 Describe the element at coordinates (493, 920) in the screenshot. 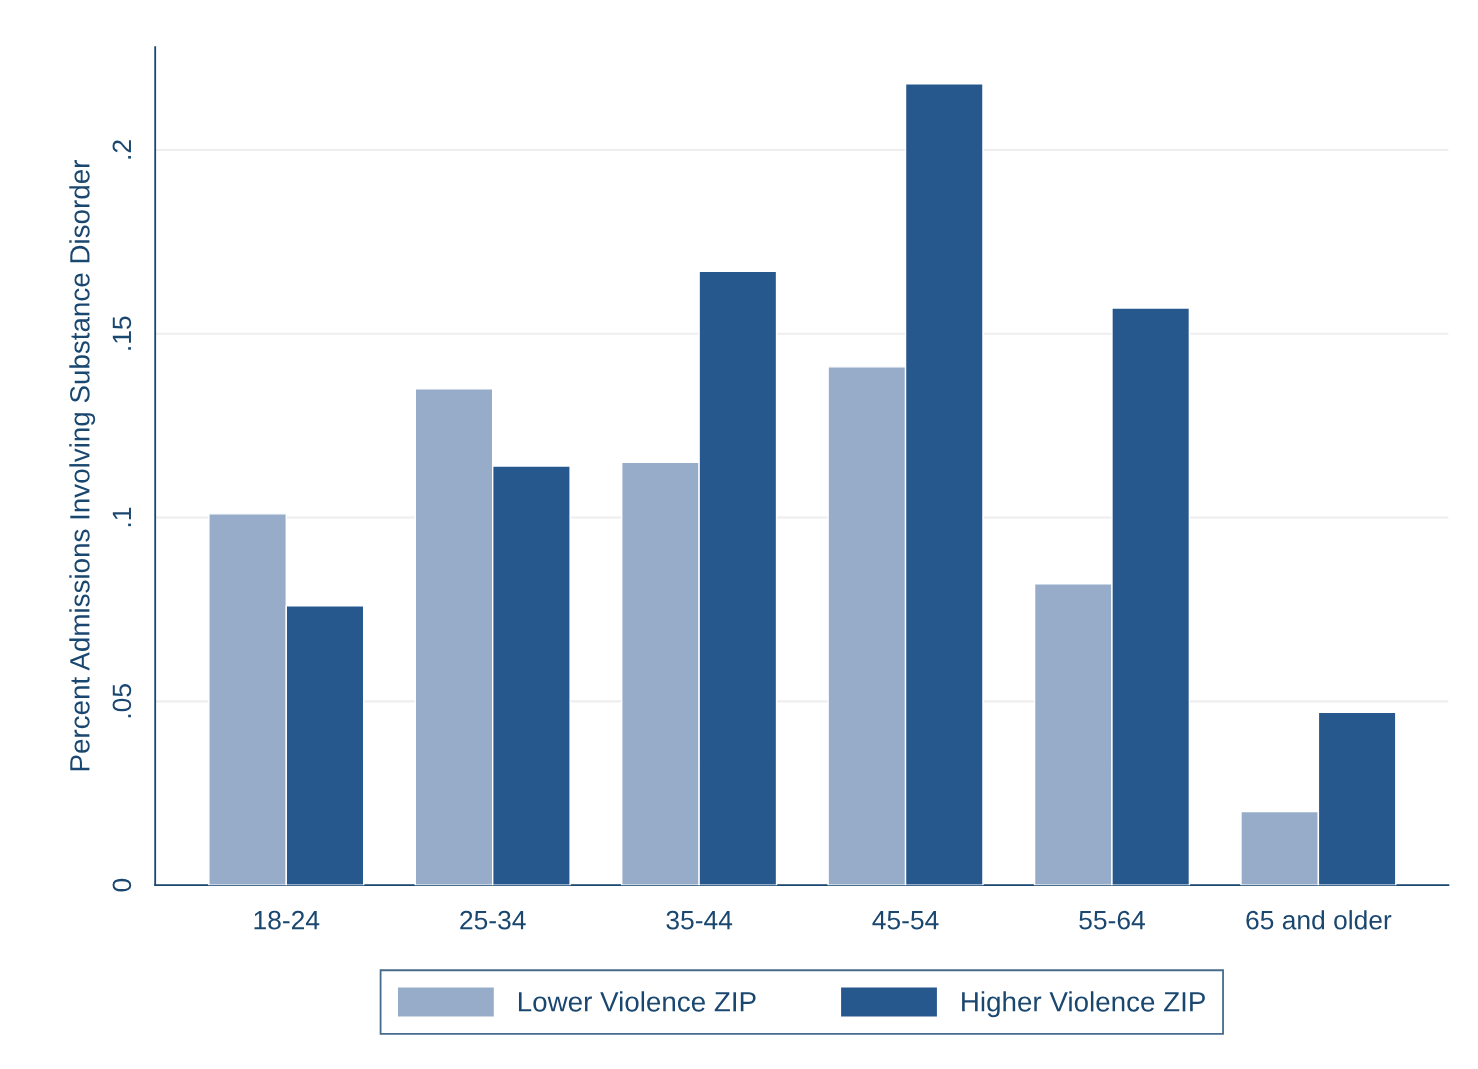

I see `x-tick-label: 25-34` at that location.